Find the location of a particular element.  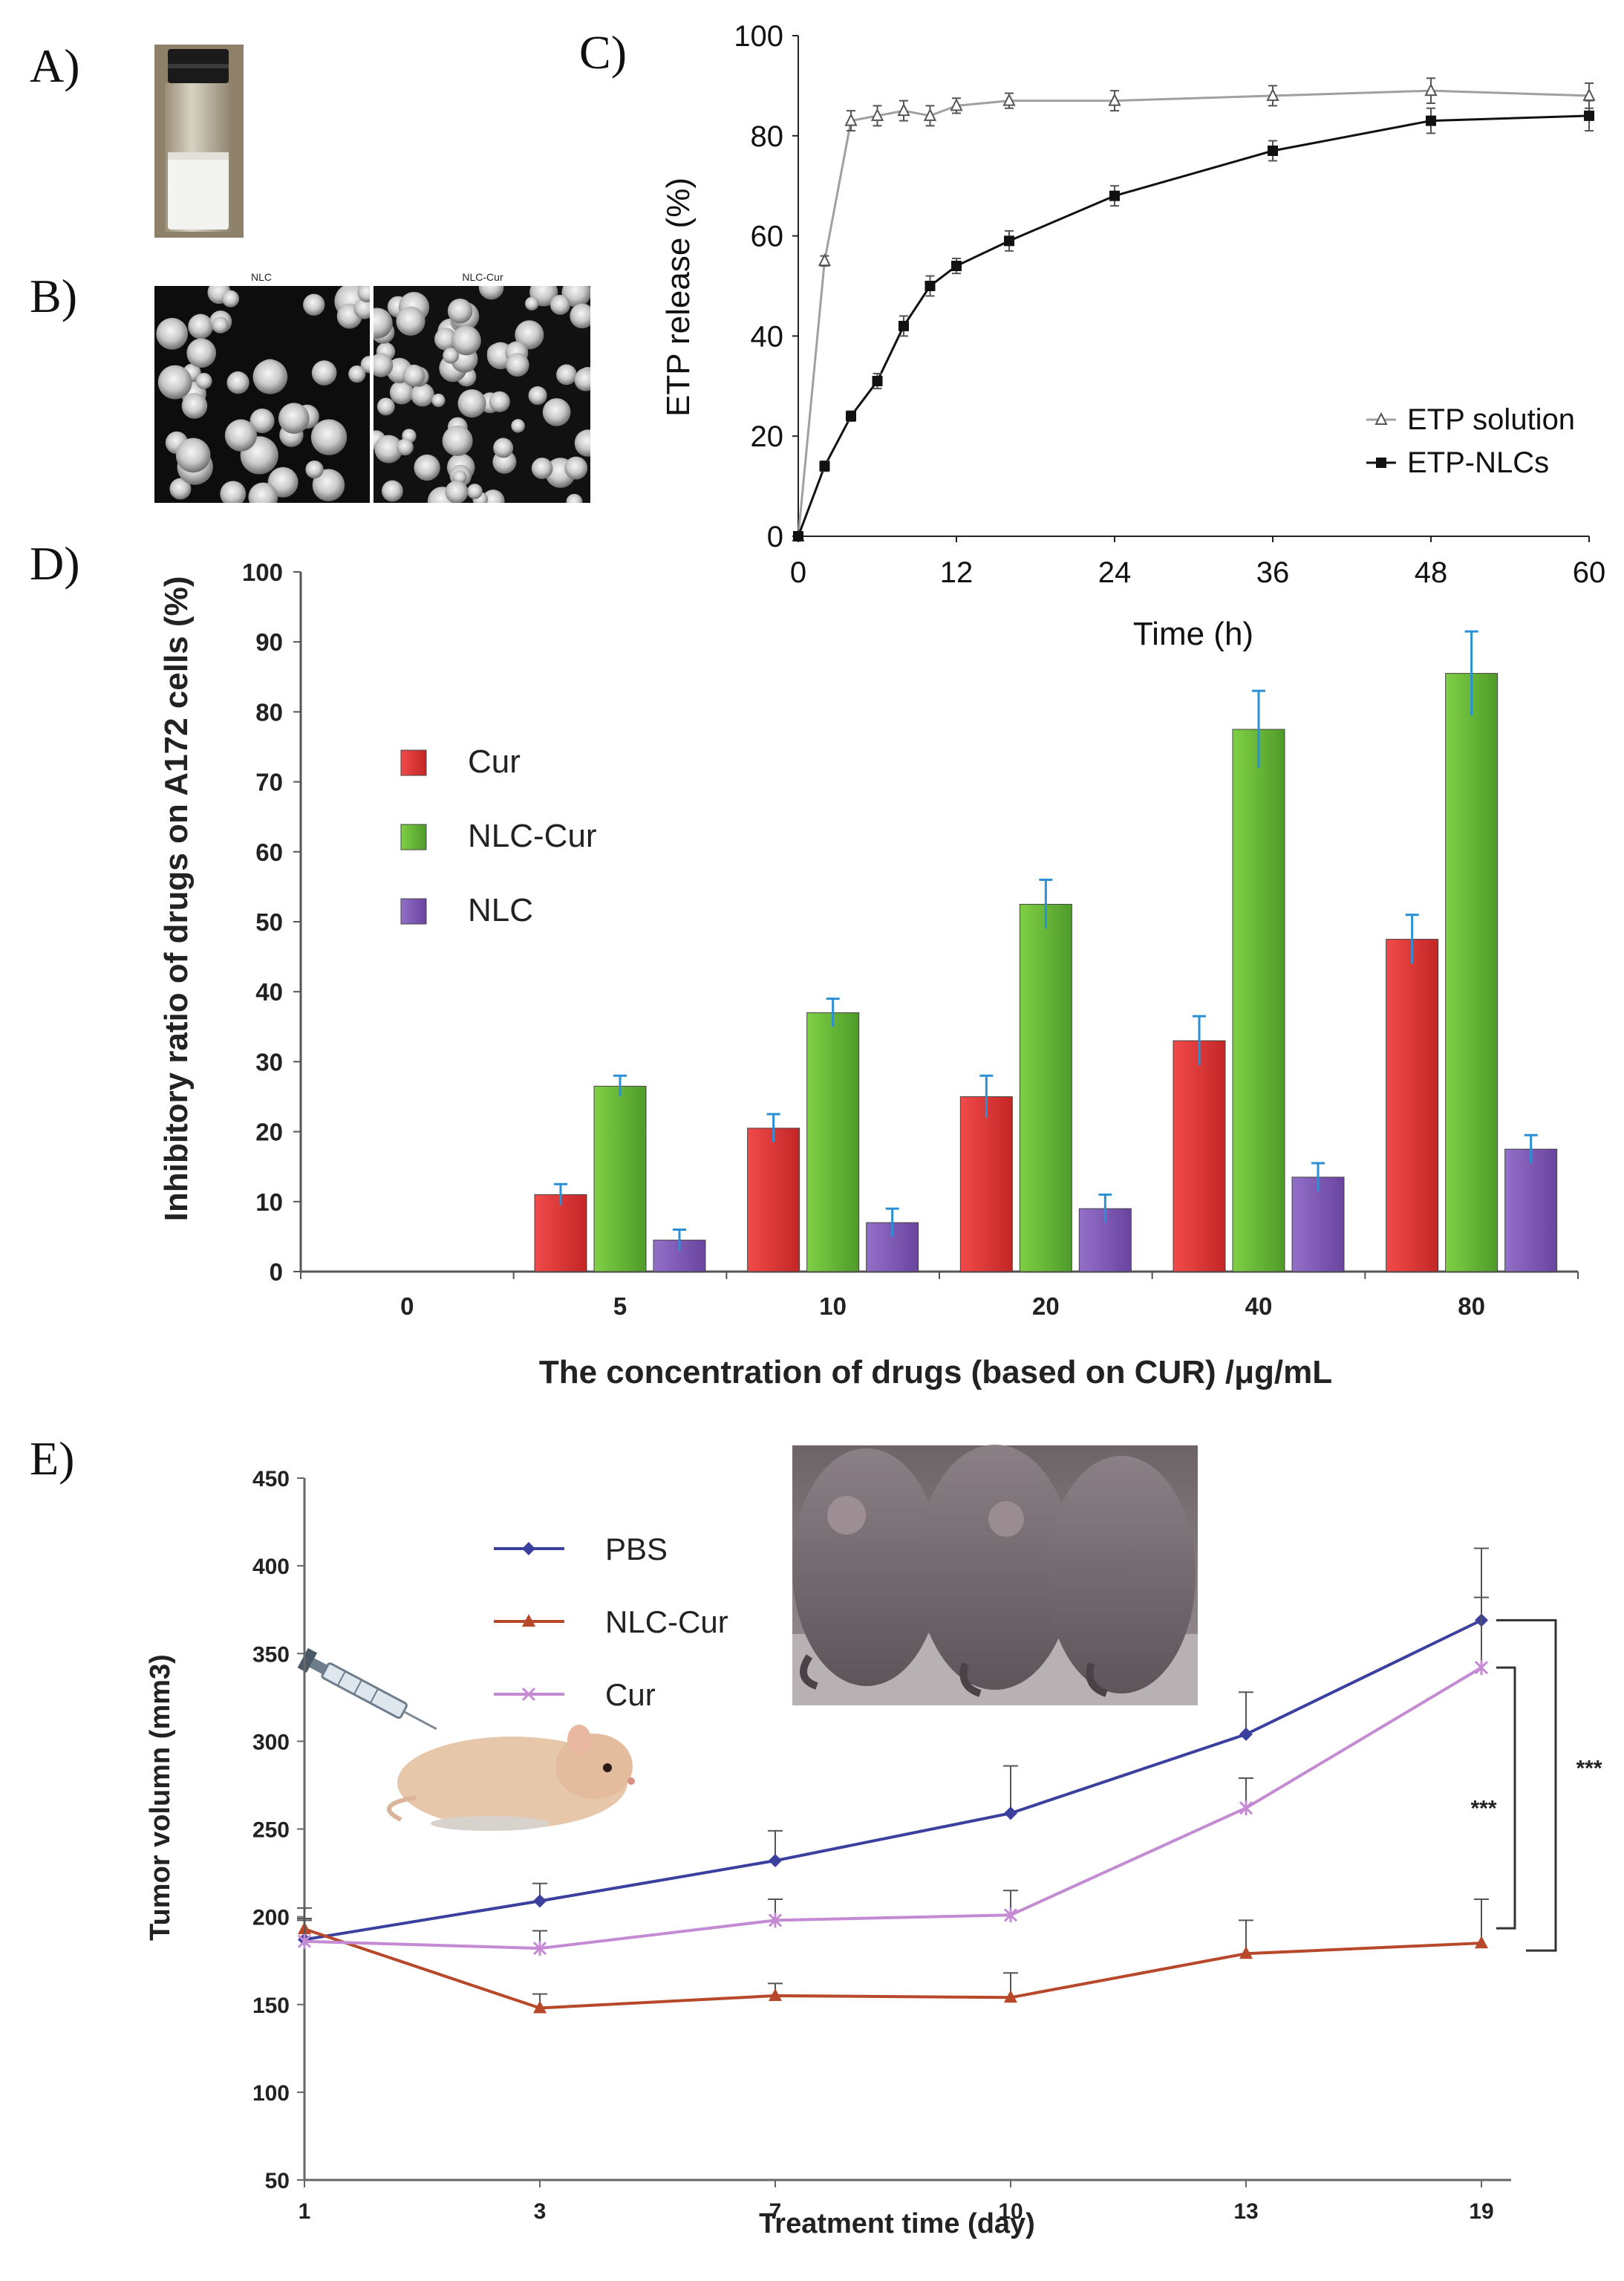

chart-e-xlabel: Treatment time (day) is located at coordinates (897, 2223).